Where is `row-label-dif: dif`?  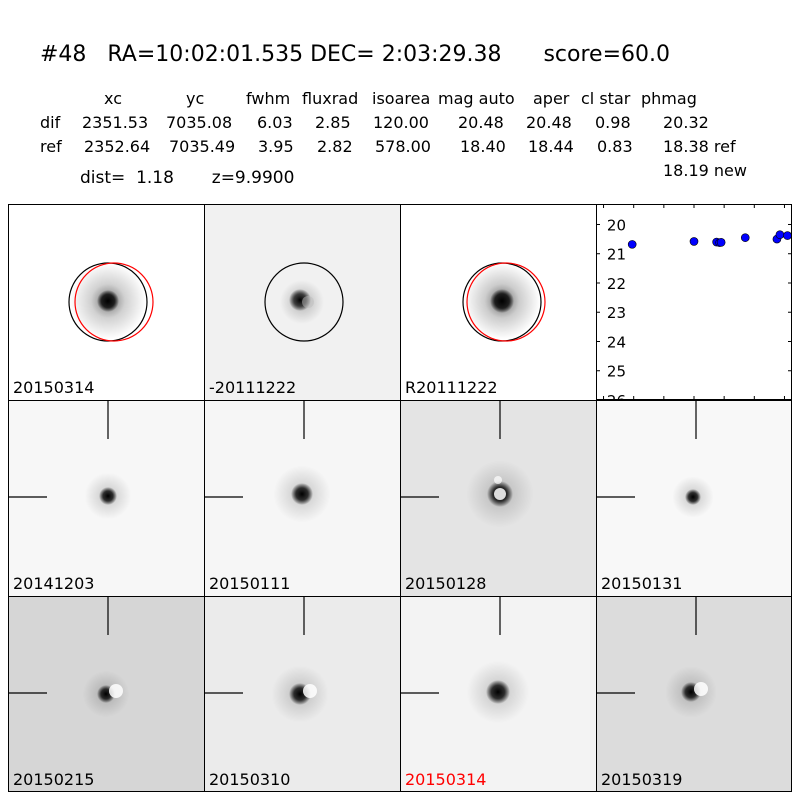
row-label-dif: dif is located at coordinates (50, 122).